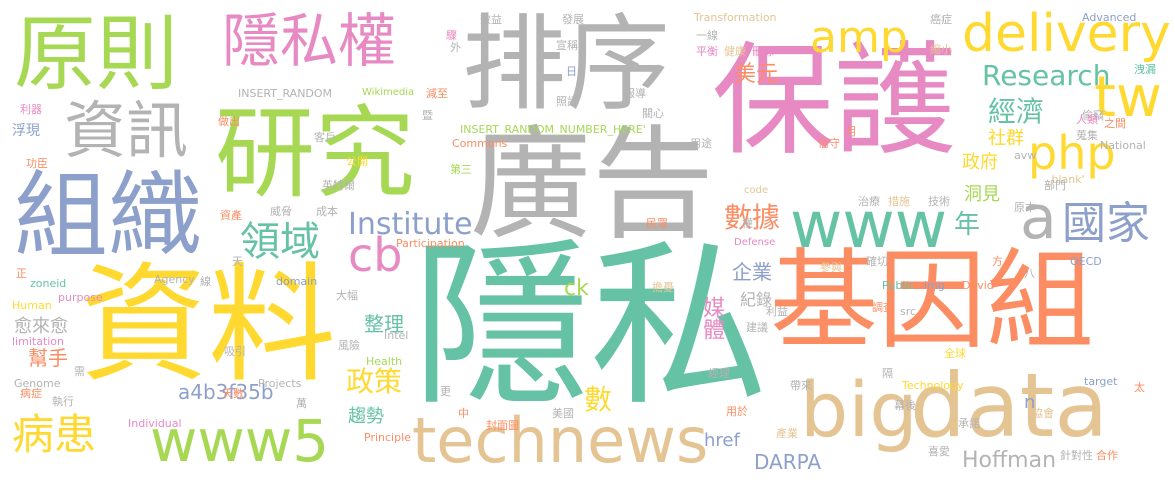 The image size is (1175, 482). Describe the element at coordinates (229, 121) in the screenshot. I see `word: 做出` at that location.